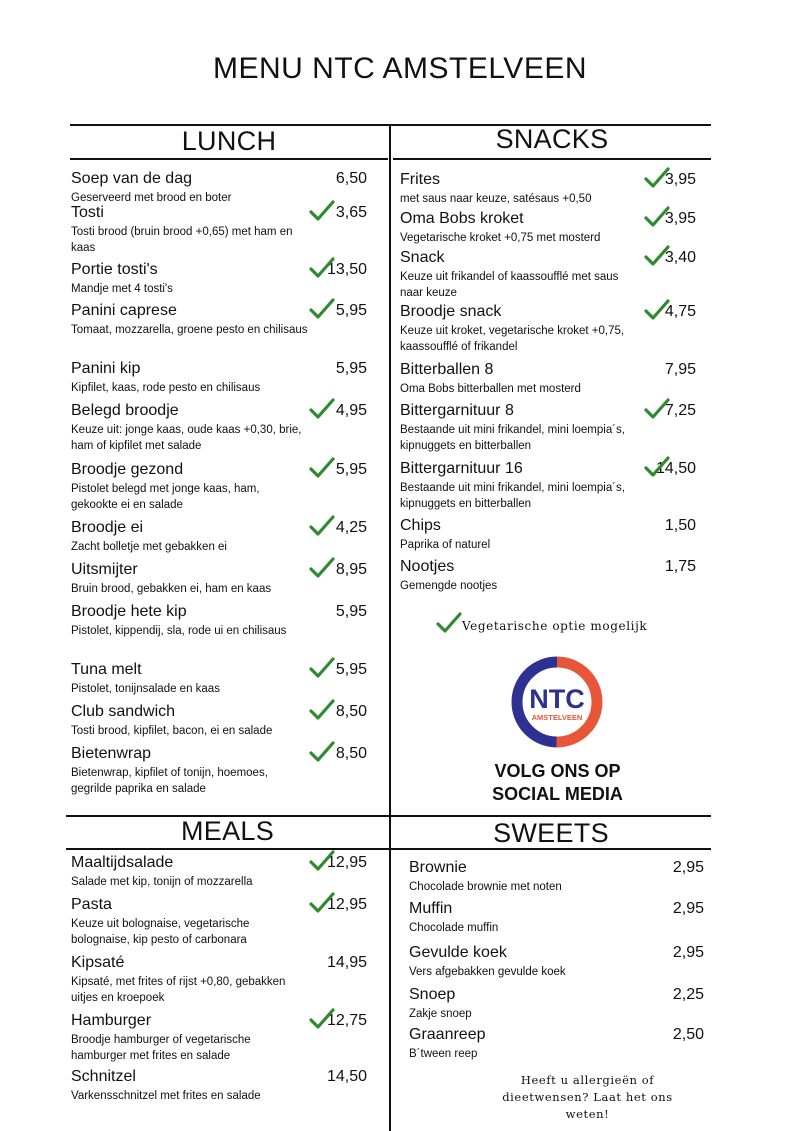 This screenshot has height=1131, width=800. Describe the element at coordinates (114, 269) in the screenshot. I see `item-name: Portie tosti's` at that location.